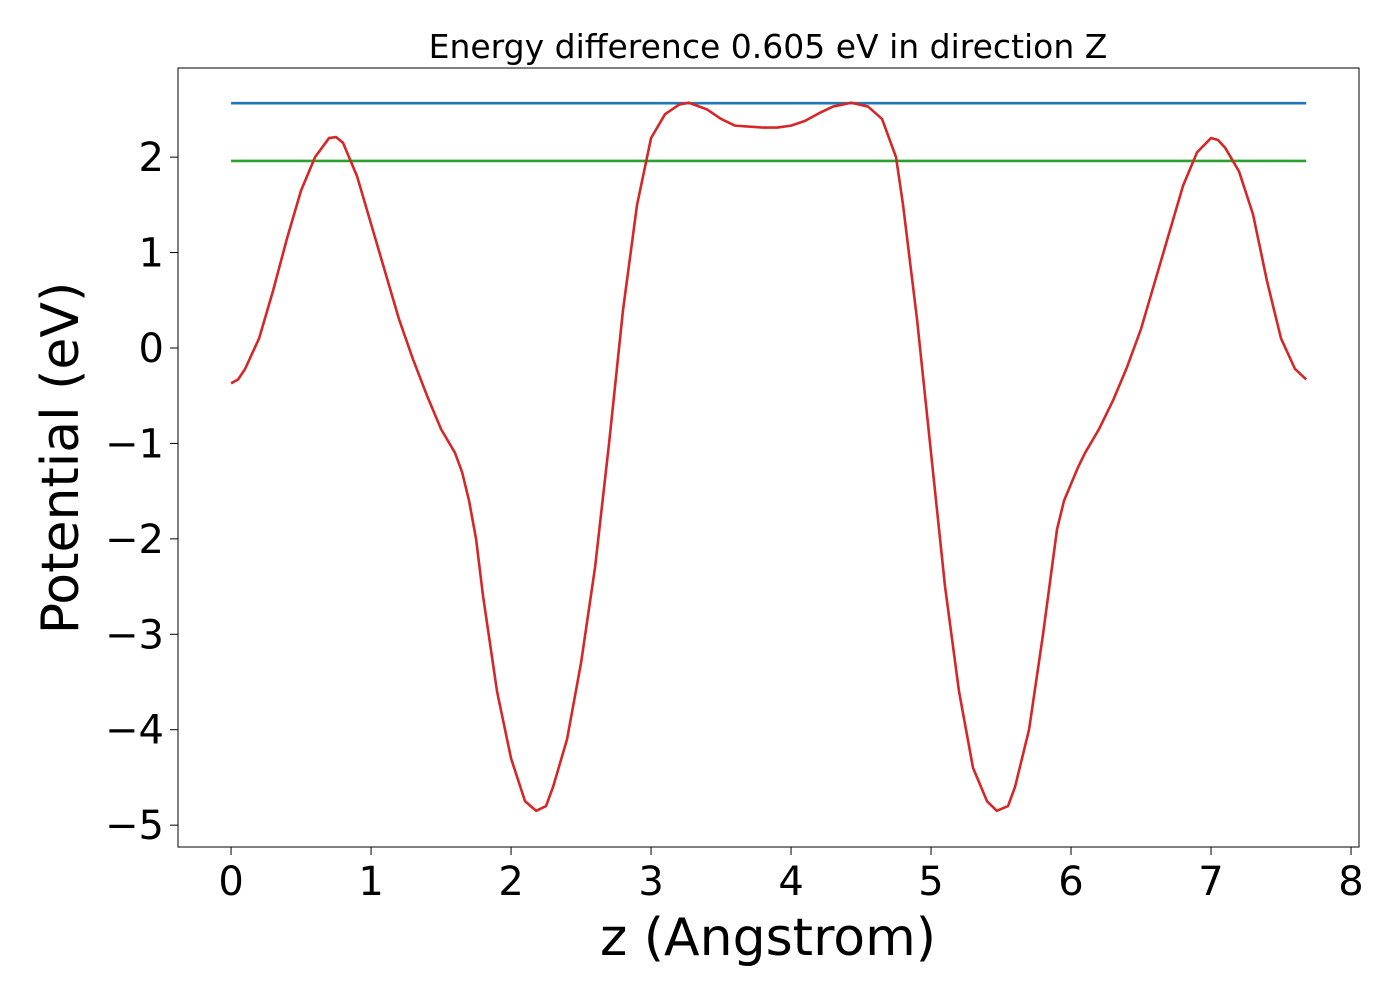 This screenshot has height=1000, width=1400. What do you see at coordinates (1210, 882) in the screenshot?
I see `x-tick-label: 7` at bounding box center [1210, 882].